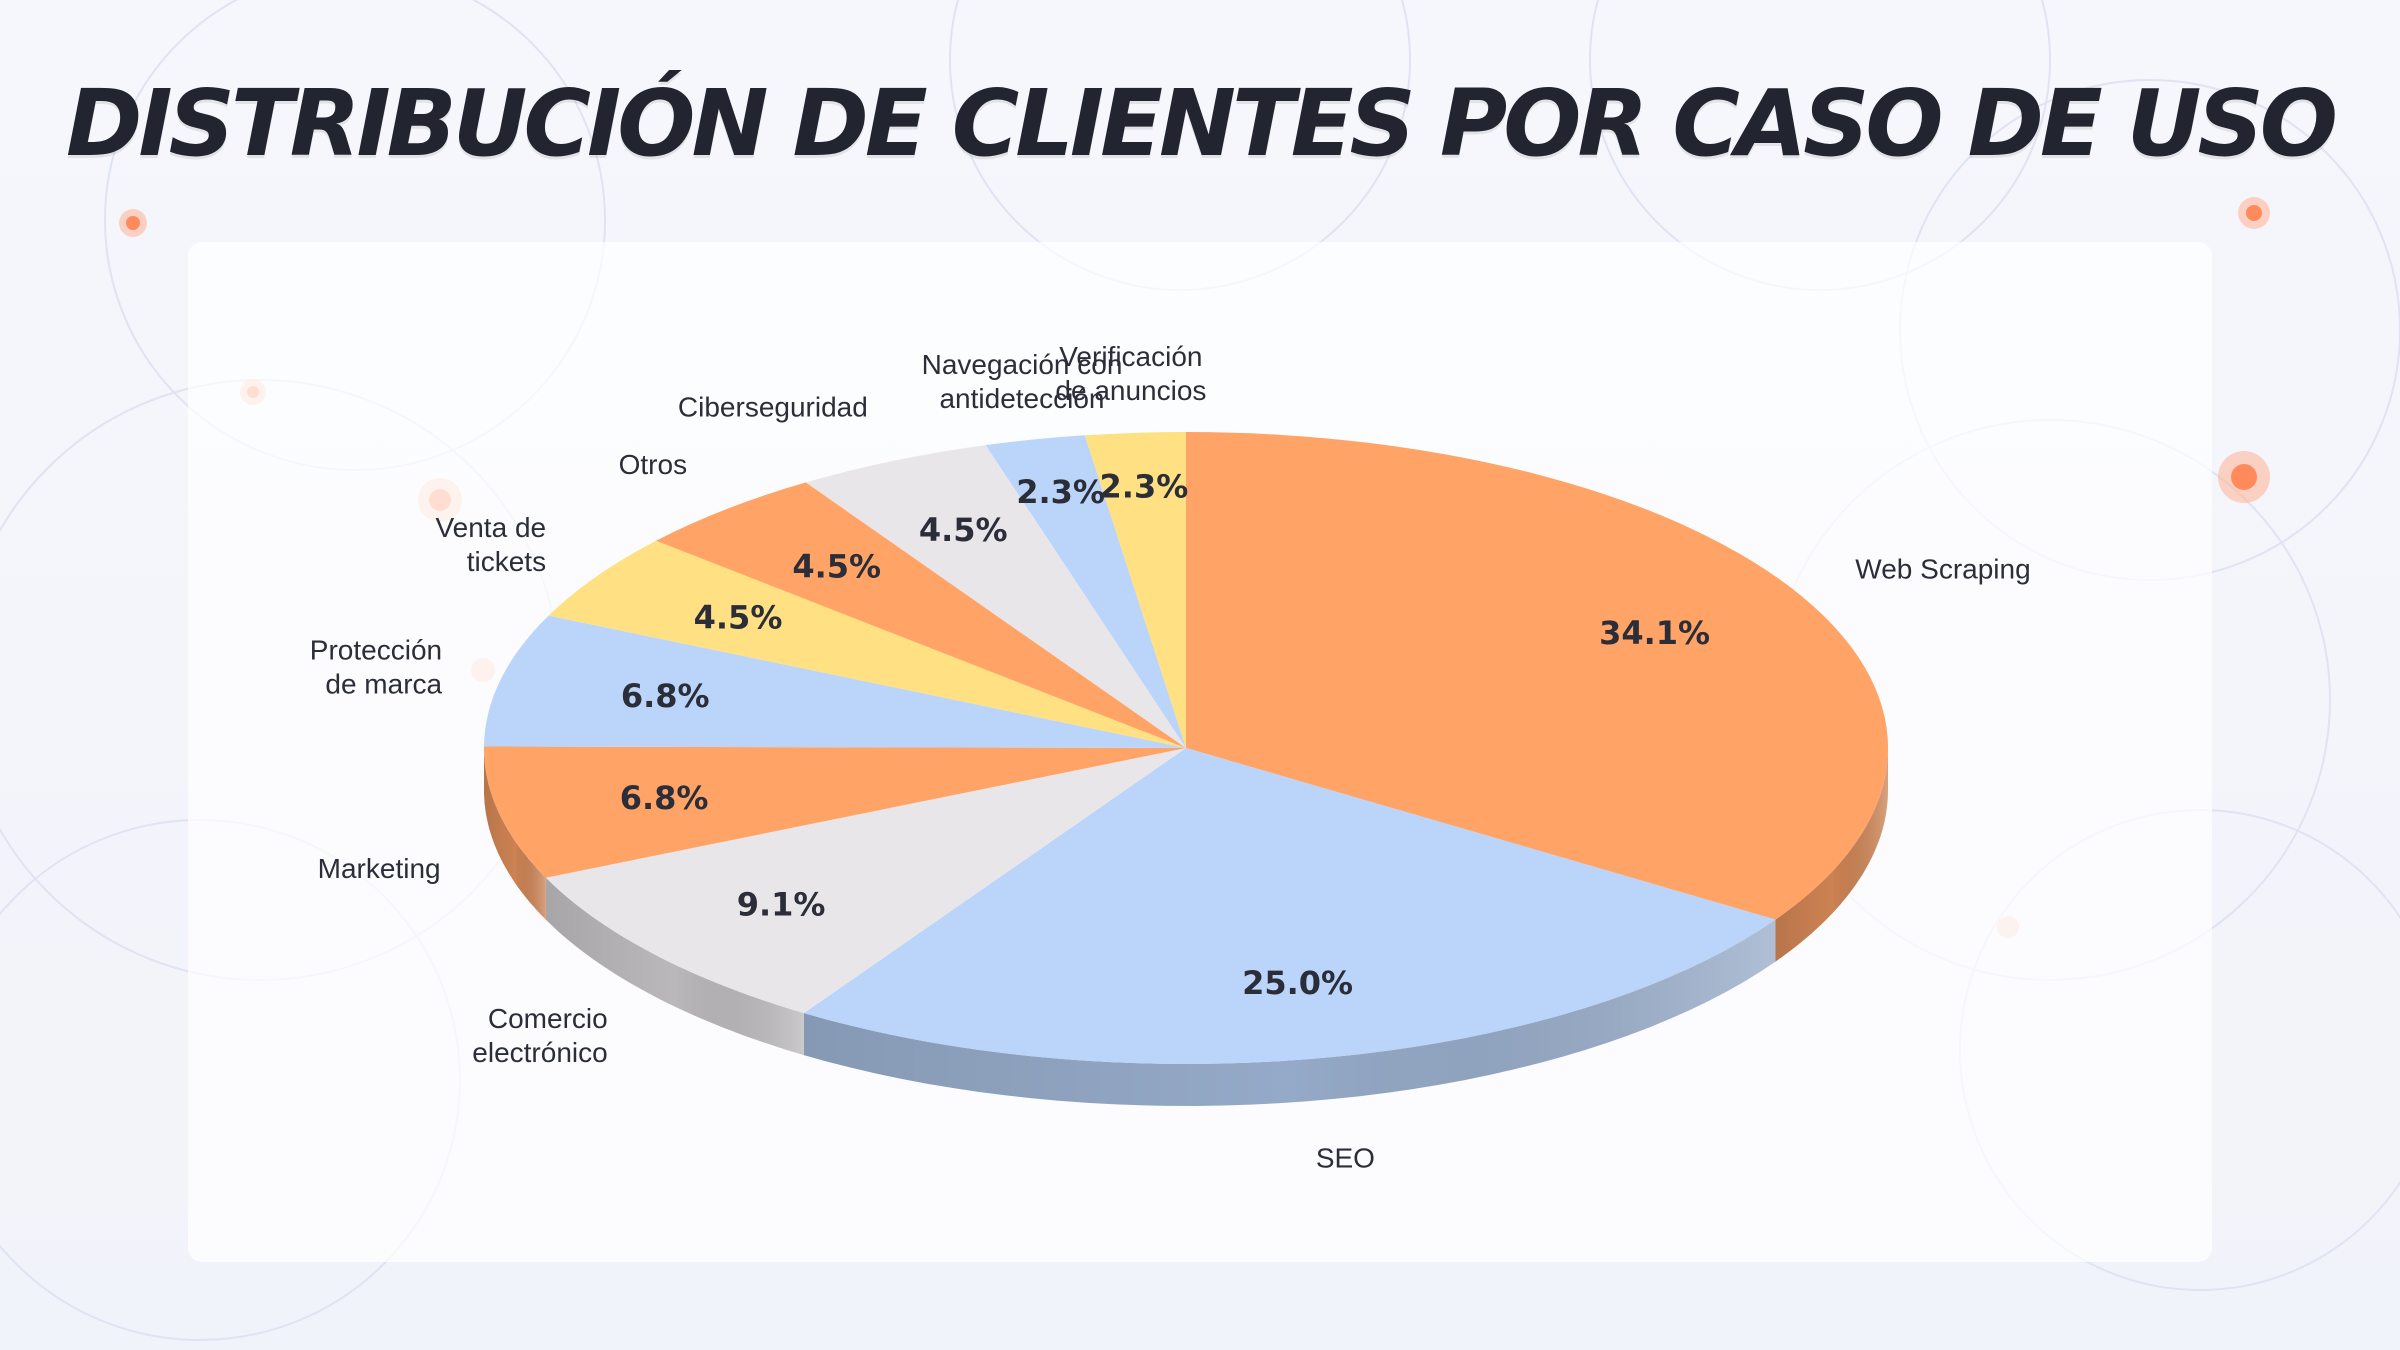  I want to click on pie-side-marketing-shade, so click(515, 834).